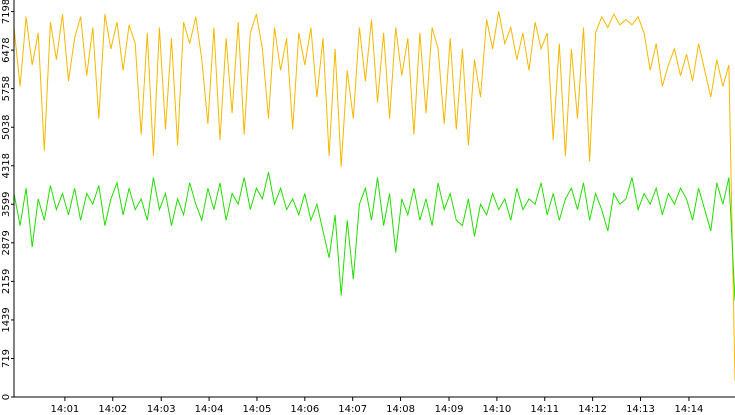 The image size is (735, 415). What do you see at coordinates (449, 409) in the screenshot?
I see `x-tick-label: 14:09` at bounding box center [449, 409].